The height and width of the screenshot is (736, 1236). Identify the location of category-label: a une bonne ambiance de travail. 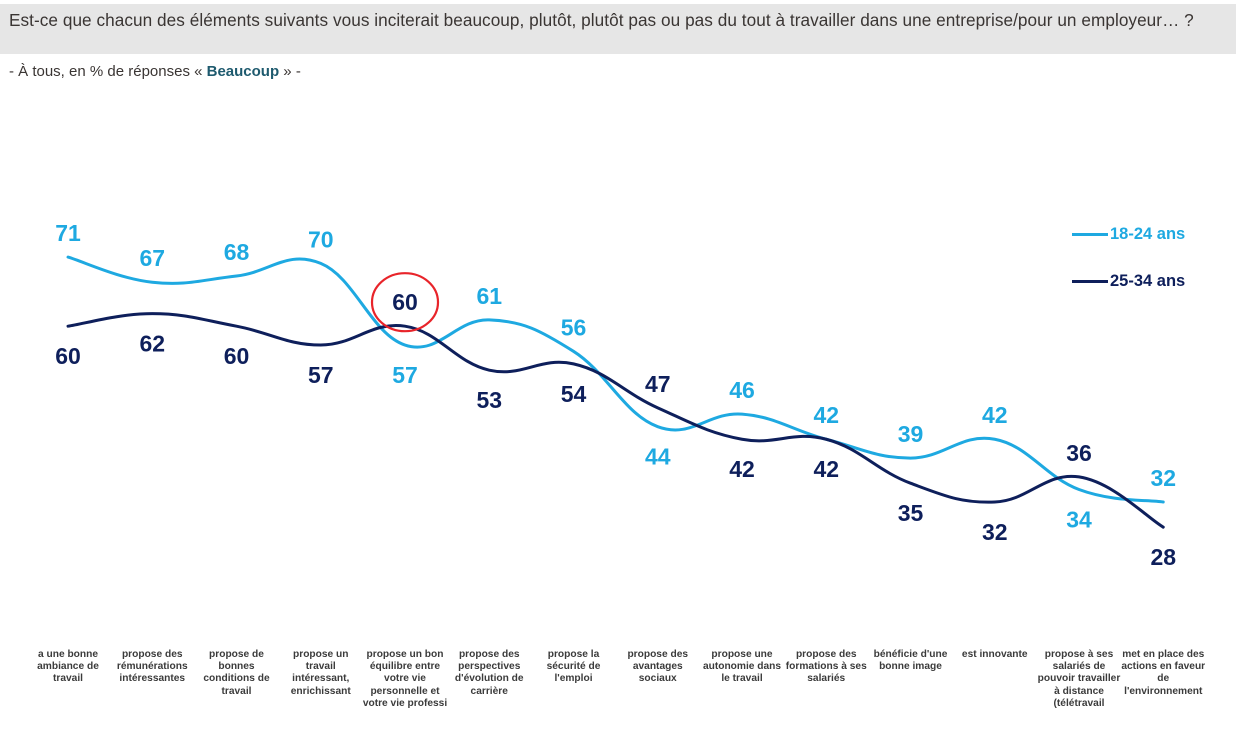
(68, 667).